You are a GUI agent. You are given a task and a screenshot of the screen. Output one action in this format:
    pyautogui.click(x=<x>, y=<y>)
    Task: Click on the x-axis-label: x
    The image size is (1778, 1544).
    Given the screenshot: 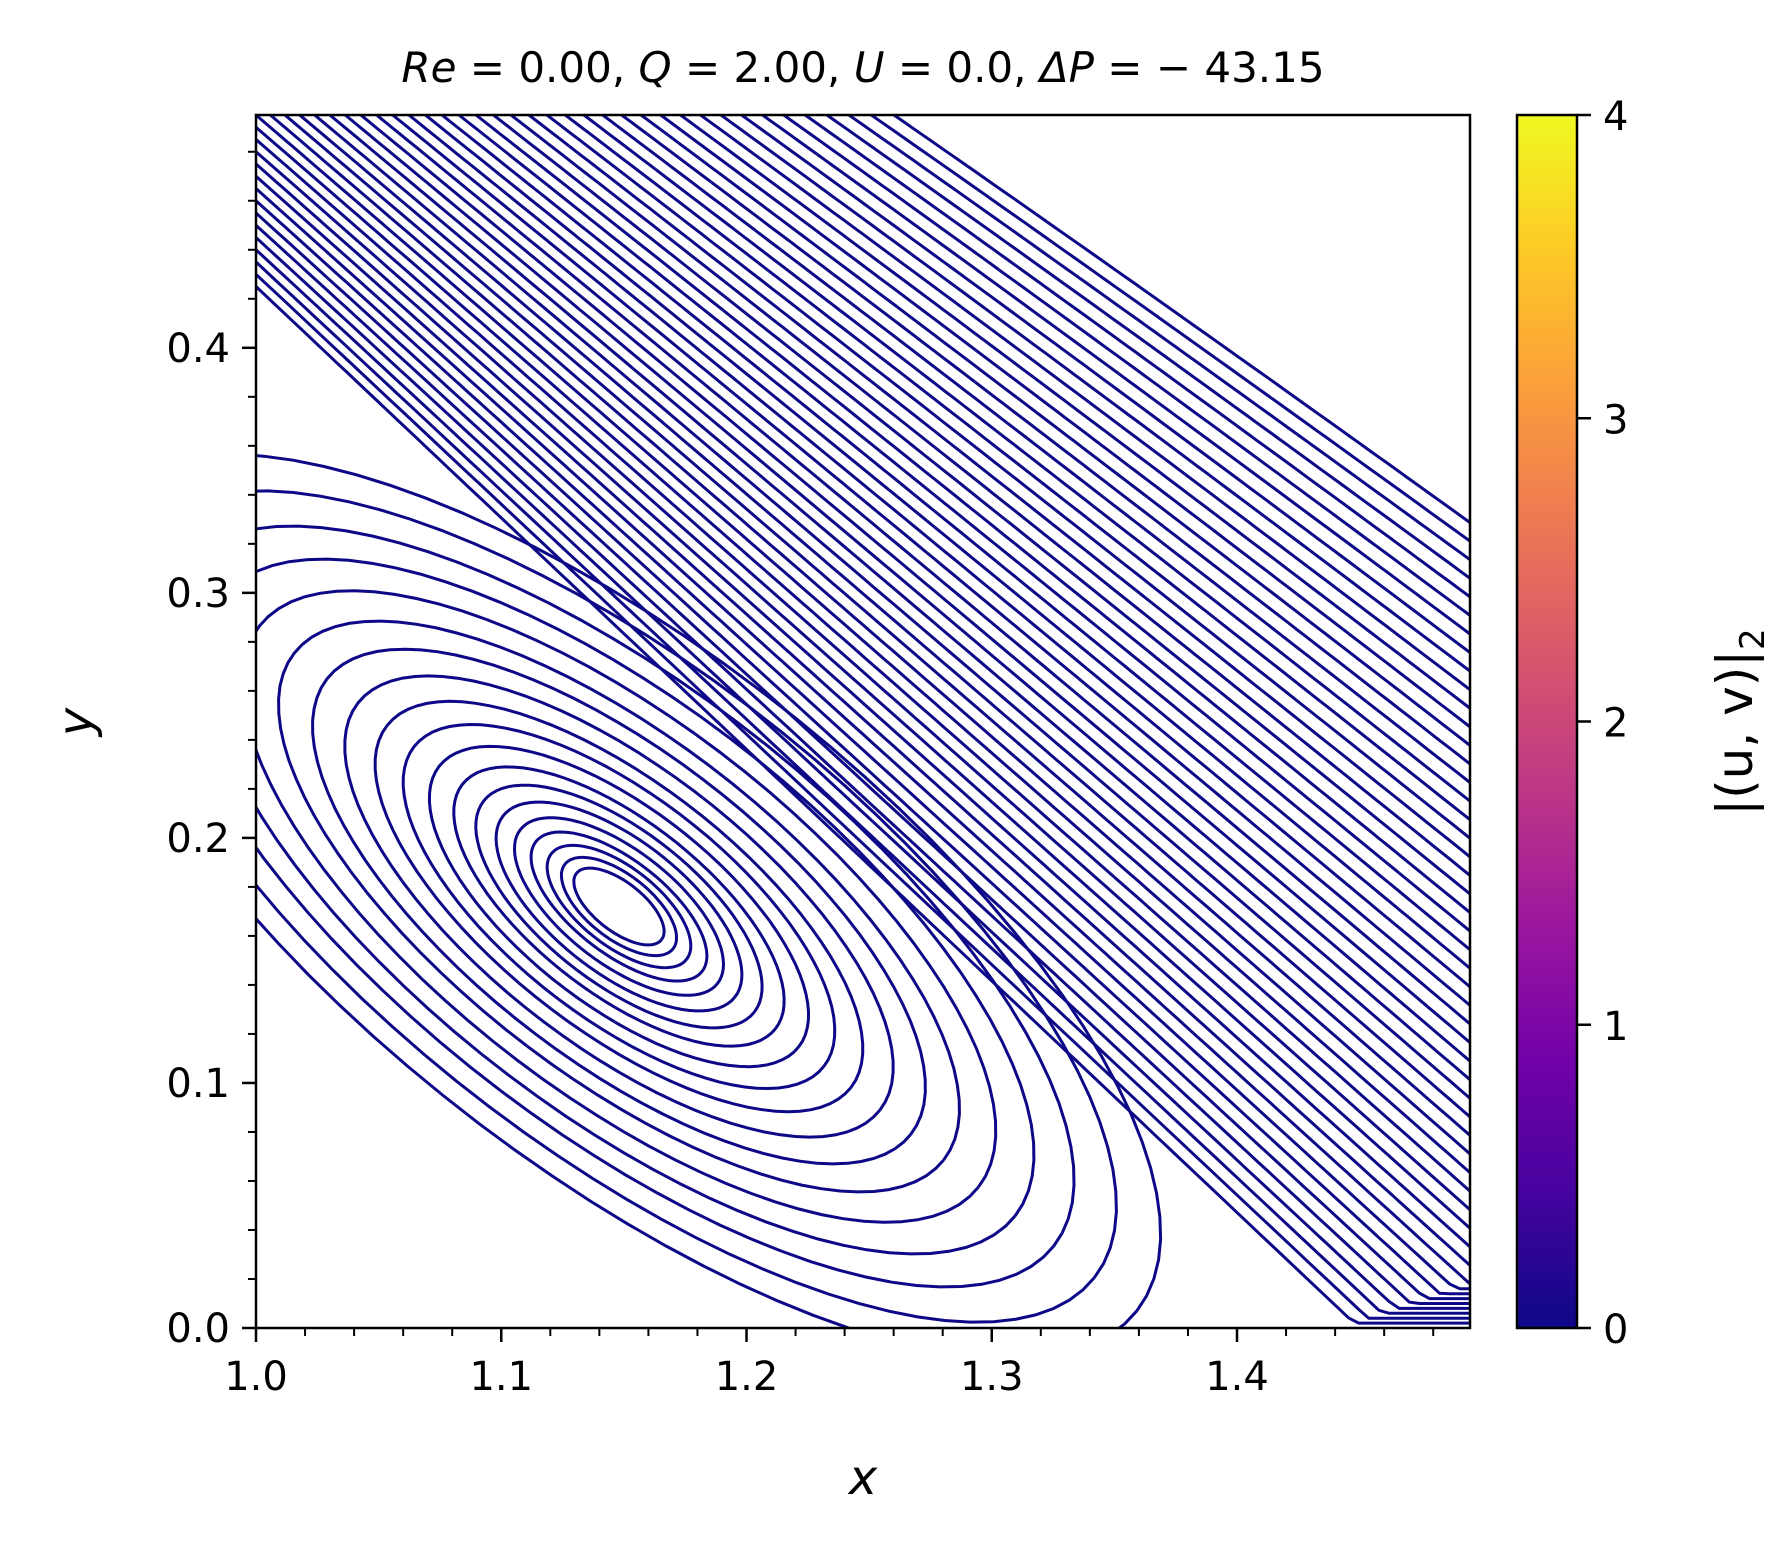 What is the action you would take?
    pyautogui.click(x=862, y=1478)
    